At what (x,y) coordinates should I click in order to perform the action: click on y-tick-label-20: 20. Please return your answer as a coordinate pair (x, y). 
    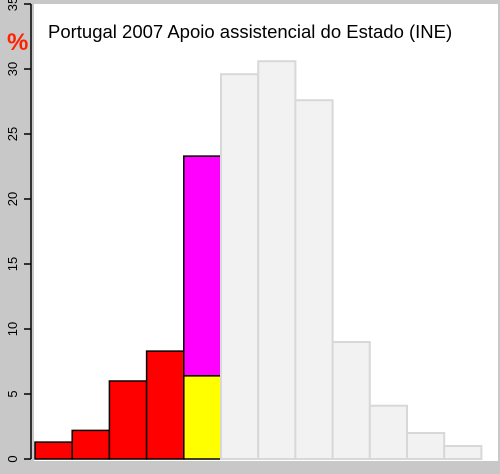
    Looking at the image, I should click on (12, 199).